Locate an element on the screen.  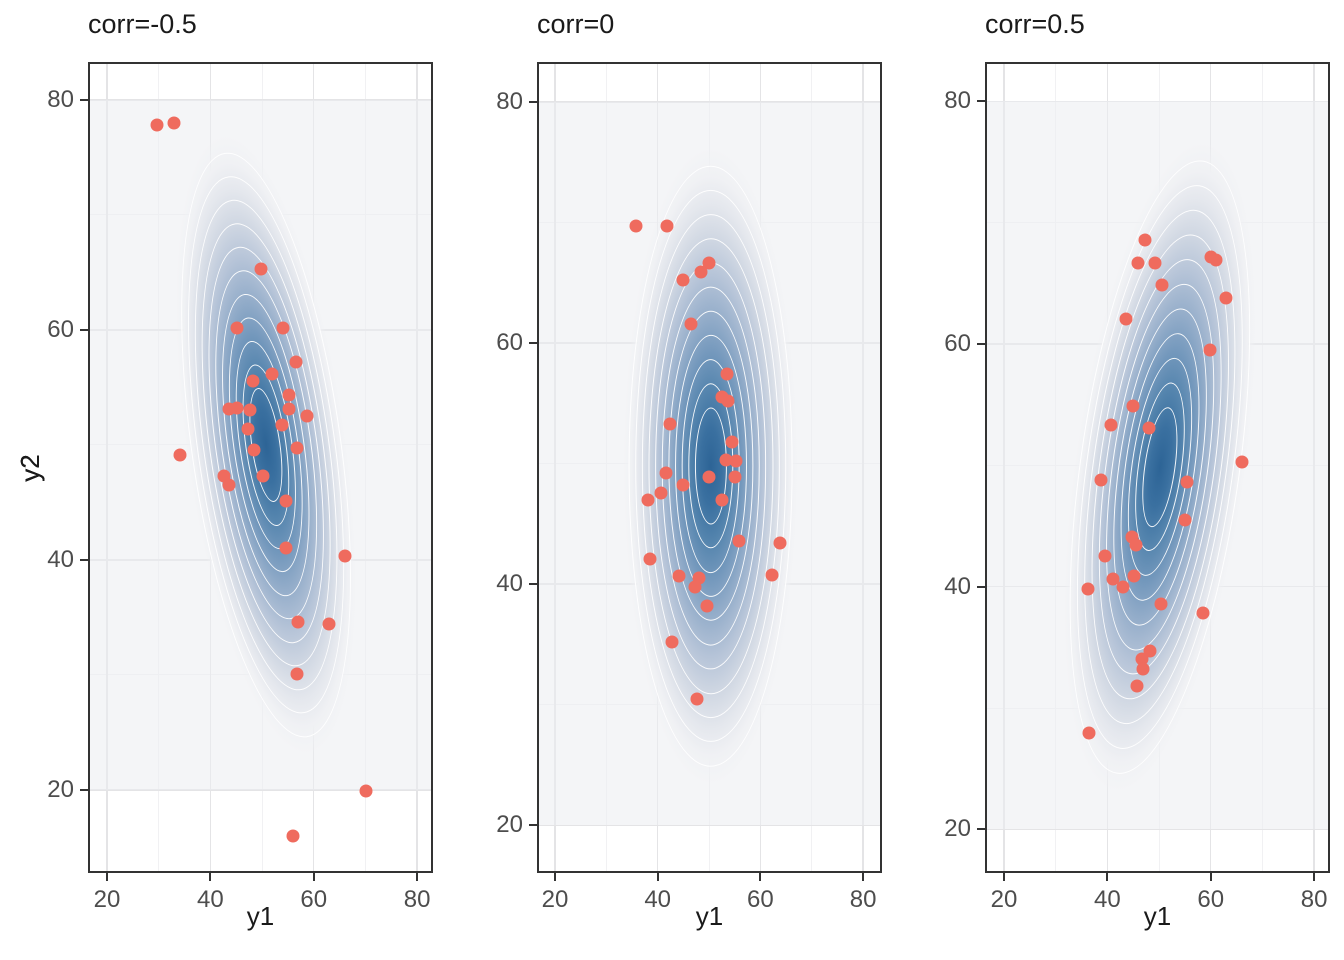
y-tick-label: 80 is located at coordinates (957, 101).